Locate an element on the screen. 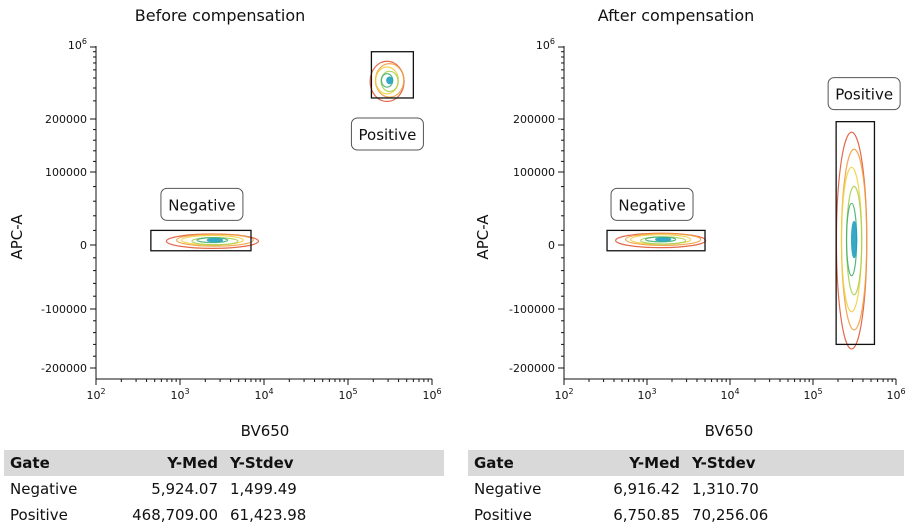 The height and width of the screenshot is (528, 912). cell-y-med: 468,709.00 is located at coordinates (175, 515).